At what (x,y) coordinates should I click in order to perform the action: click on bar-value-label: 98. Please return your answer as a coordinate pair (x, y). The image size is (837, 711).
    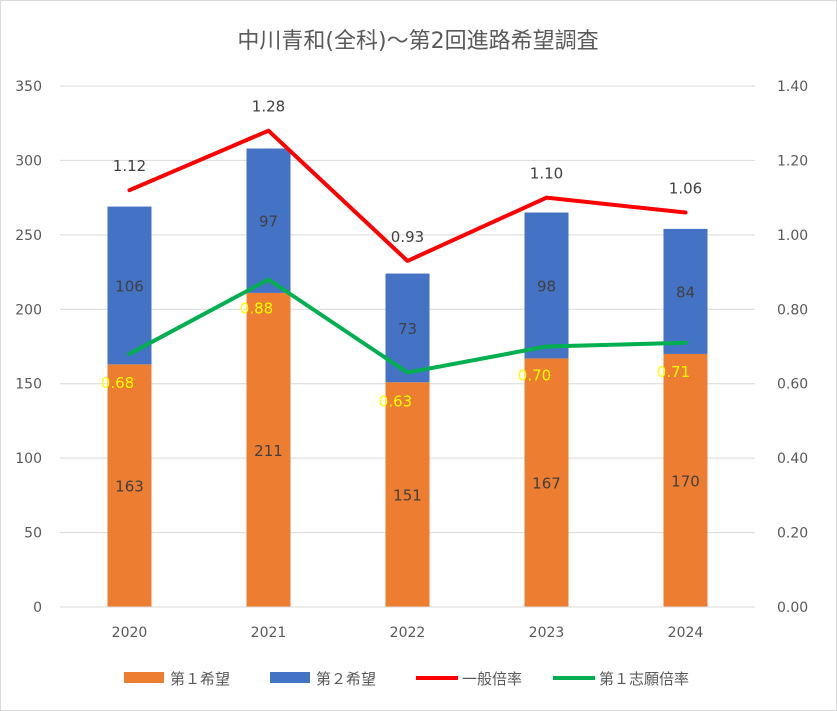
    Looking at the image, I should click on (546, 286).